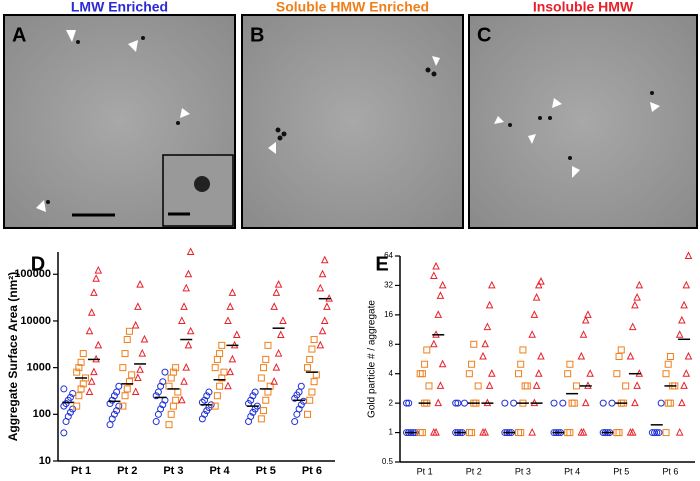 The width and height of the screenshot is (700, 481). Describe the element at coordinates (119, 121) in the screenshot. I see `micrograph-a` at that location.